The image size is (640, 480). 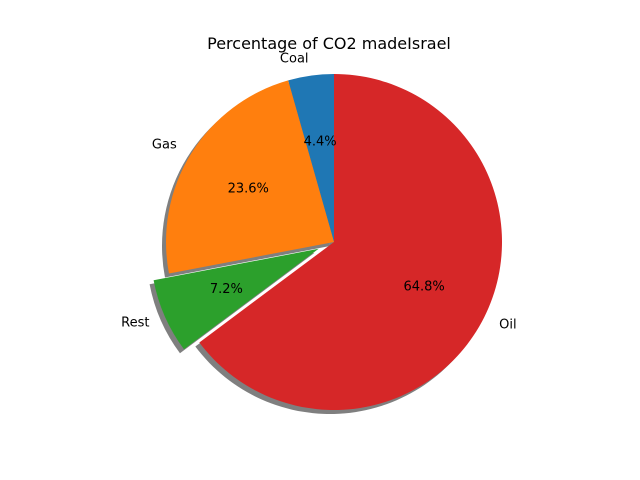 I want to click on slice-label-coal: Coal, so click(x=294, y=58).